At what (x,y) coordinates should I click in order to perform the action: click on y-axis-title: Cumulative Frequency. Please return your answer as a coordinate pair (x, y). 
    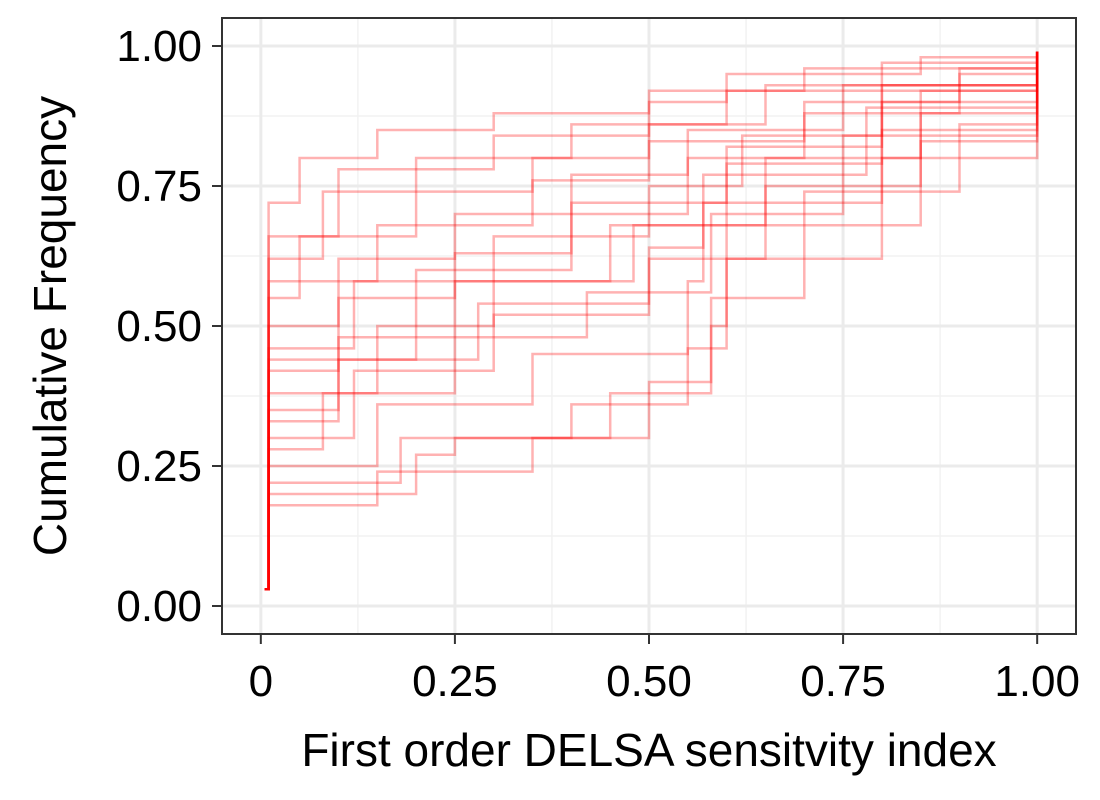
    Looking at the image, I should click on (50, 326).